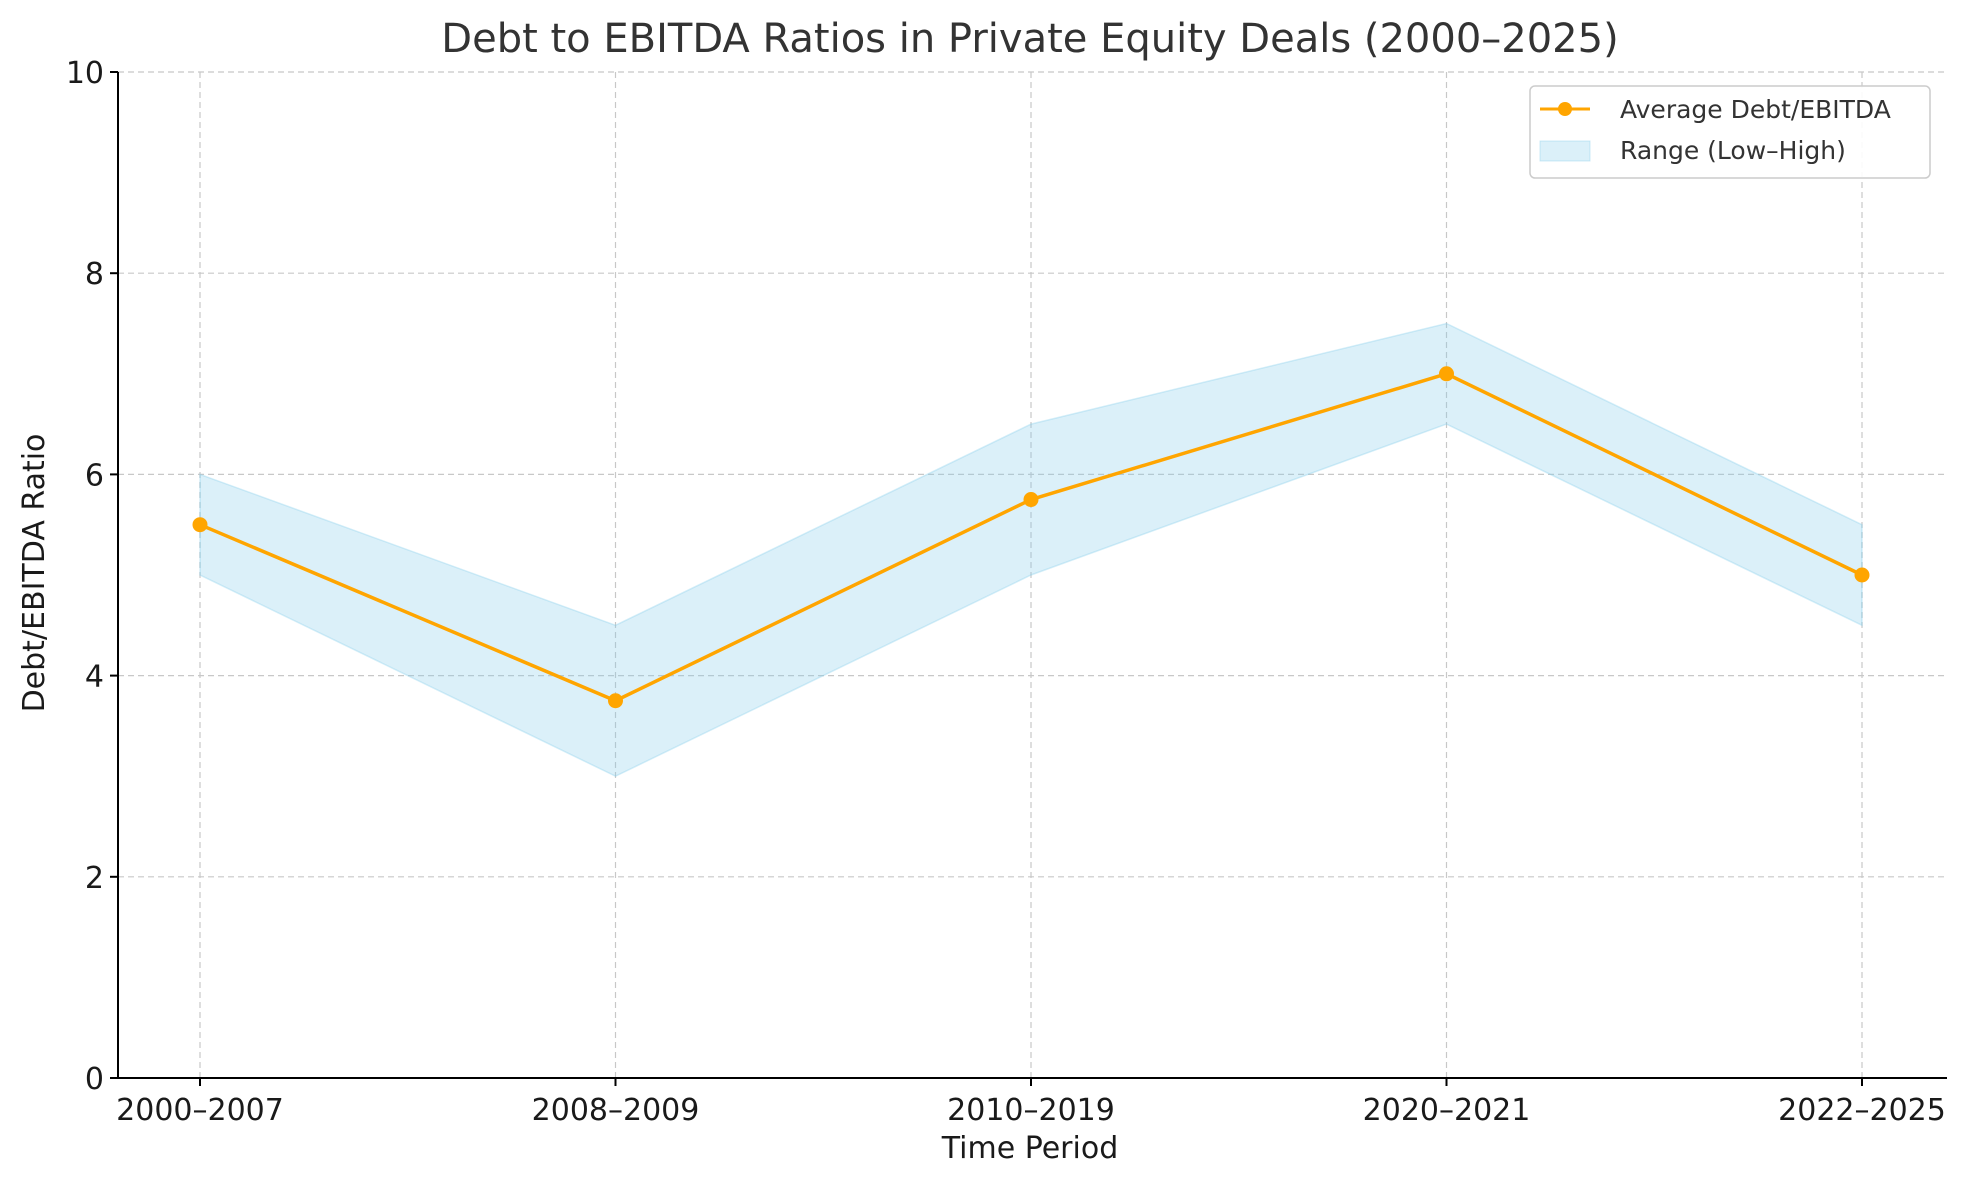 The height and width of the screenshot is (1180, 1967). Describe the element at coordinates (85, 576) in the screenshot. I see `y-tick-labels: 0 2 4 6 8 10` at that location.